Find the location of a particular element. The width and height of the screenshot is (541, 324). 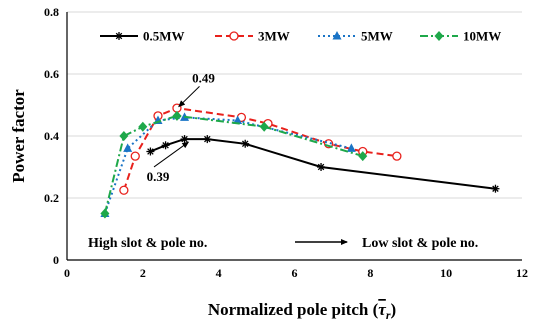

x-tick-label: 10 is located at coordinates (446, 273).